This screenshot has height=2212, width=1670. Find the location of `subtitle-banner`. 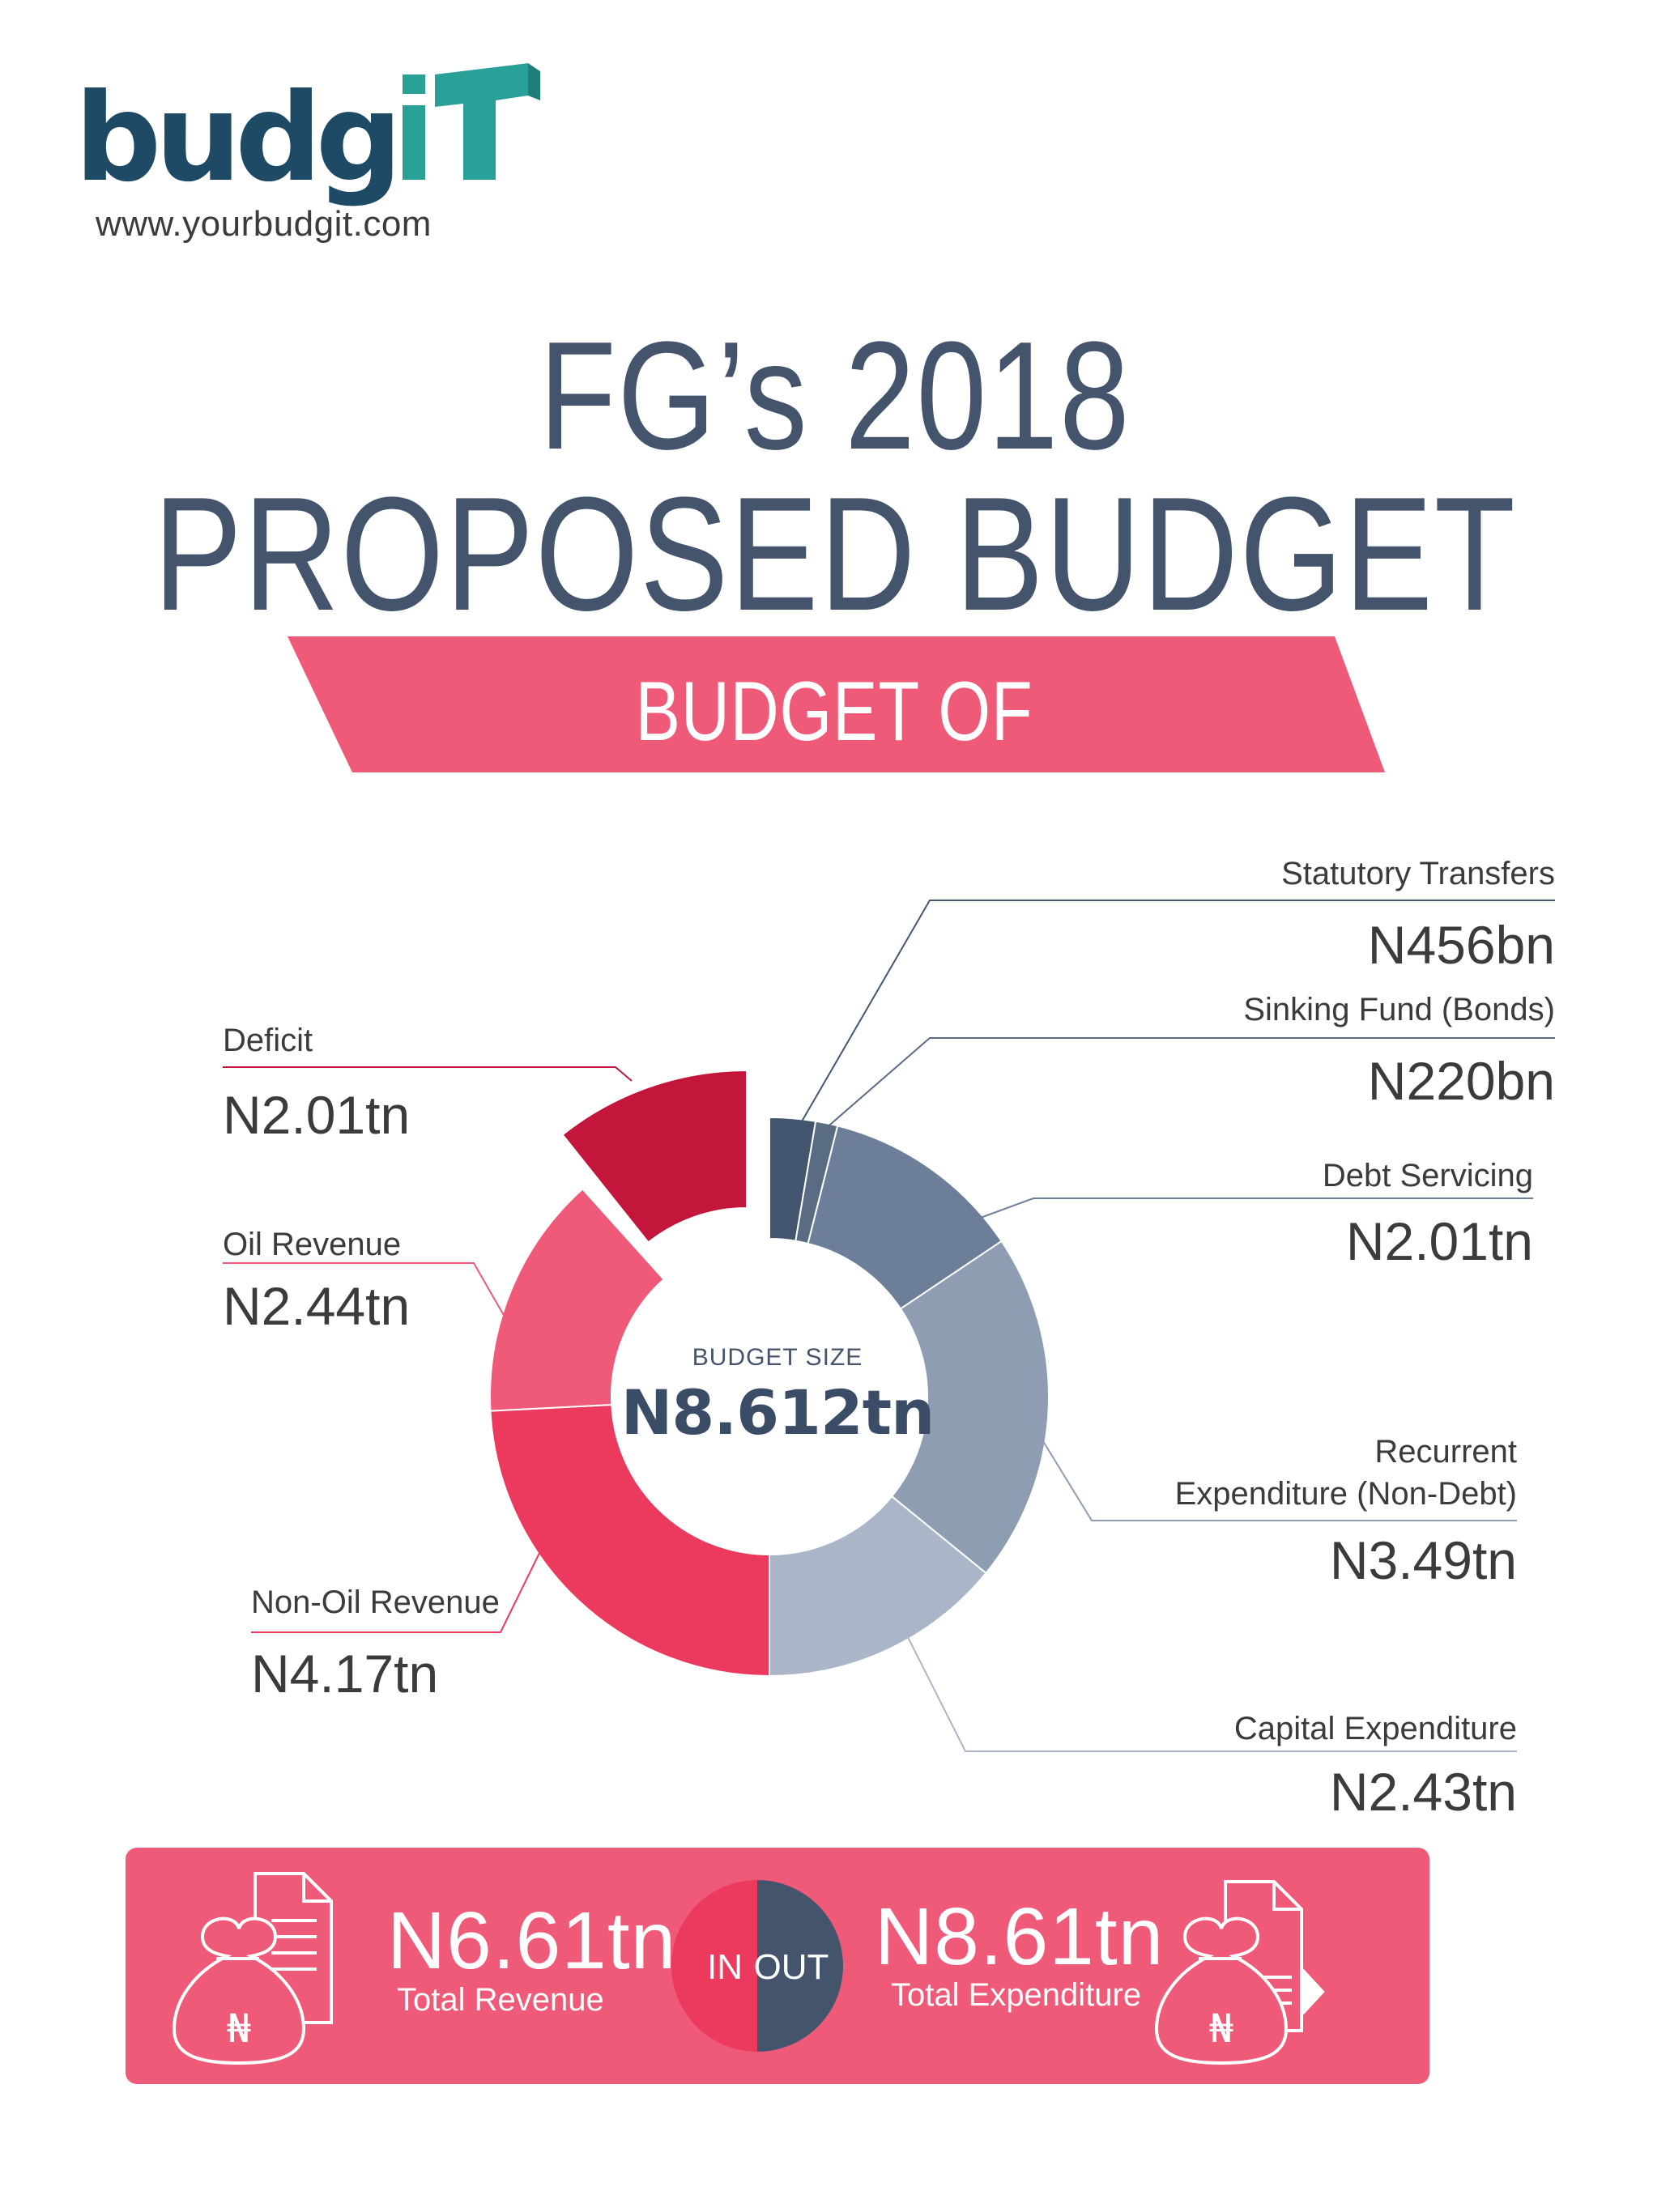

subtitle-banner is located at coordinates (836, 704).